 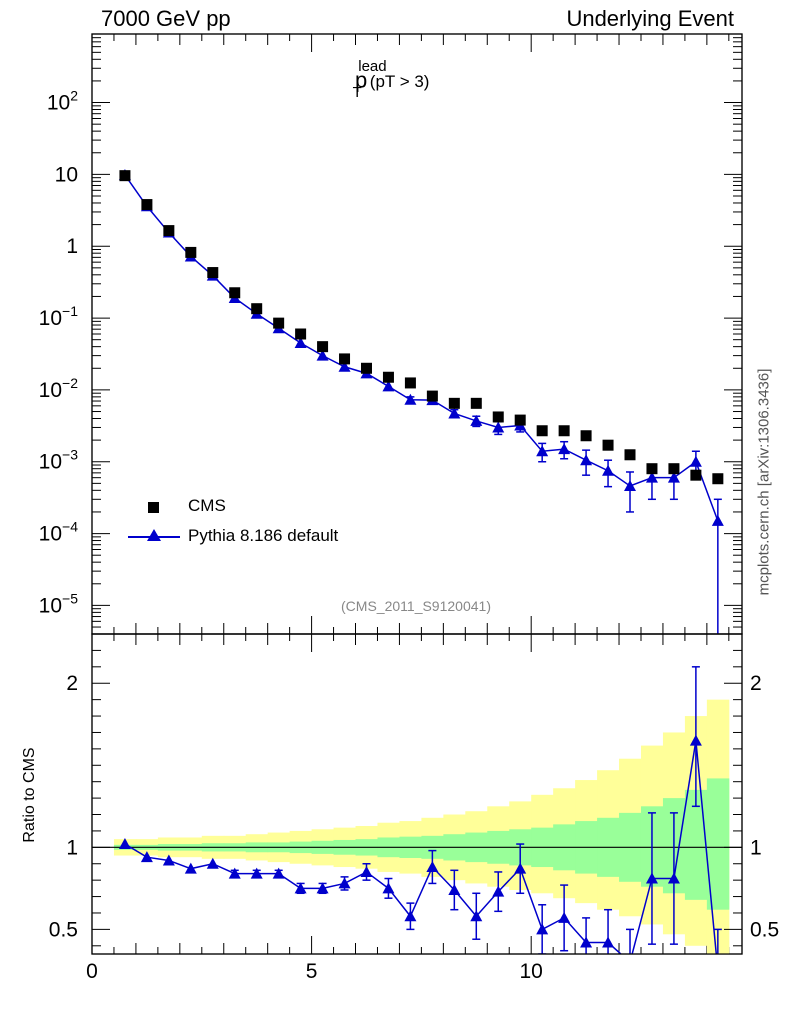 I want to click on watermark: mcplots.cern.ch [arXiv:1306.3436], so click(x=764, y=482).